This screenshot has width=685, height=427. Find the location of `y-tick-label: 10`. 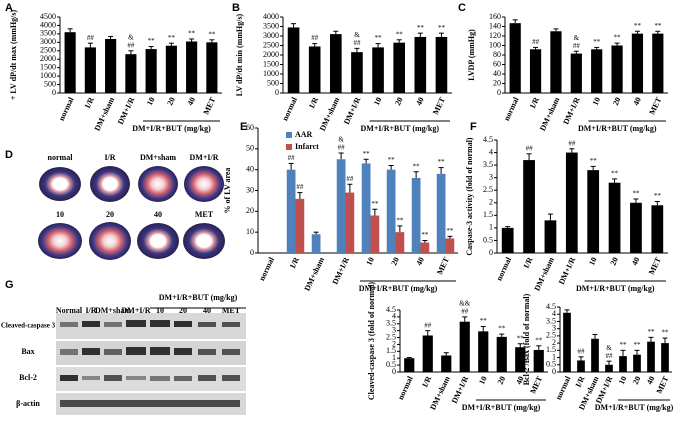

y-tick-label: 10 is located at coordinates (250, 231).